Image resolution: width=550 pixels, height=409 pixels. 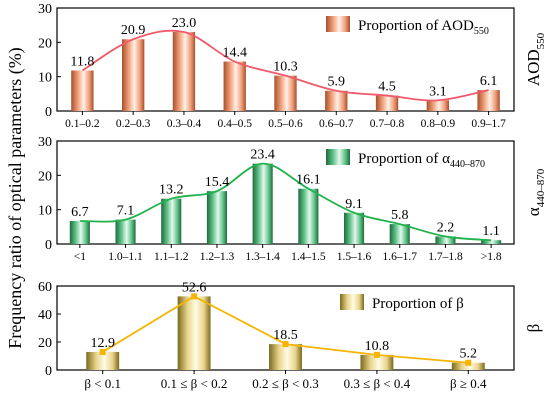 What do you see at coordinates (354, 257) in the screenshot?
I see `x-tick-label: 1.5–1.6` at bounding box center [354, 257].